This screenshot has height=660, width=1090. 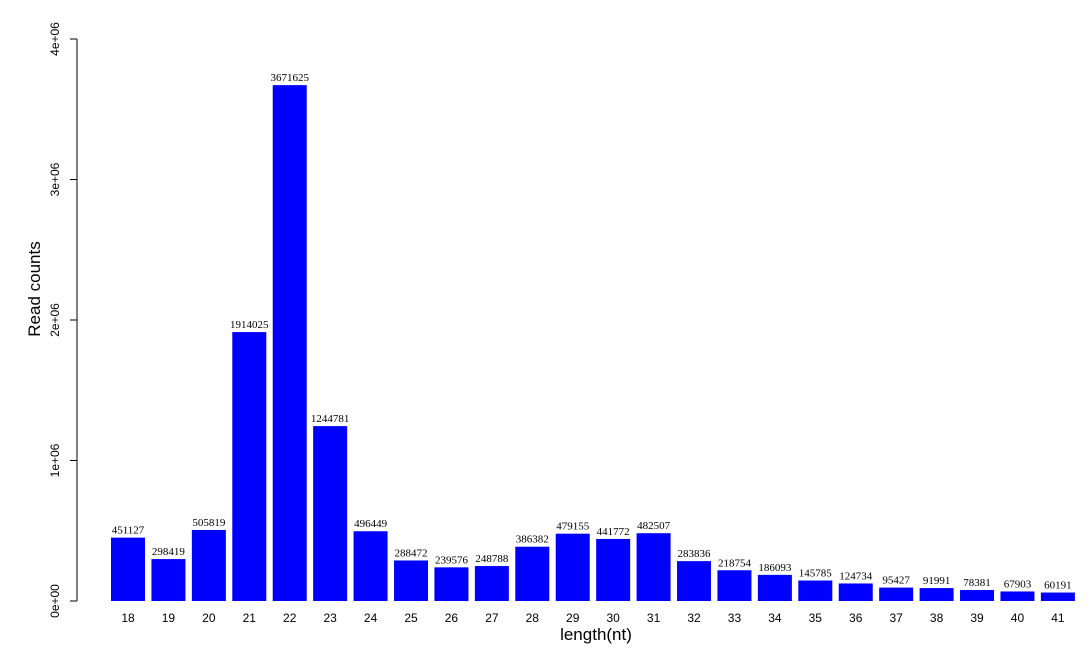 What do you see at coordinates (573, 618) in the screenshot?
I see `x-tick-label: 29` at bounding box center [573, 618].